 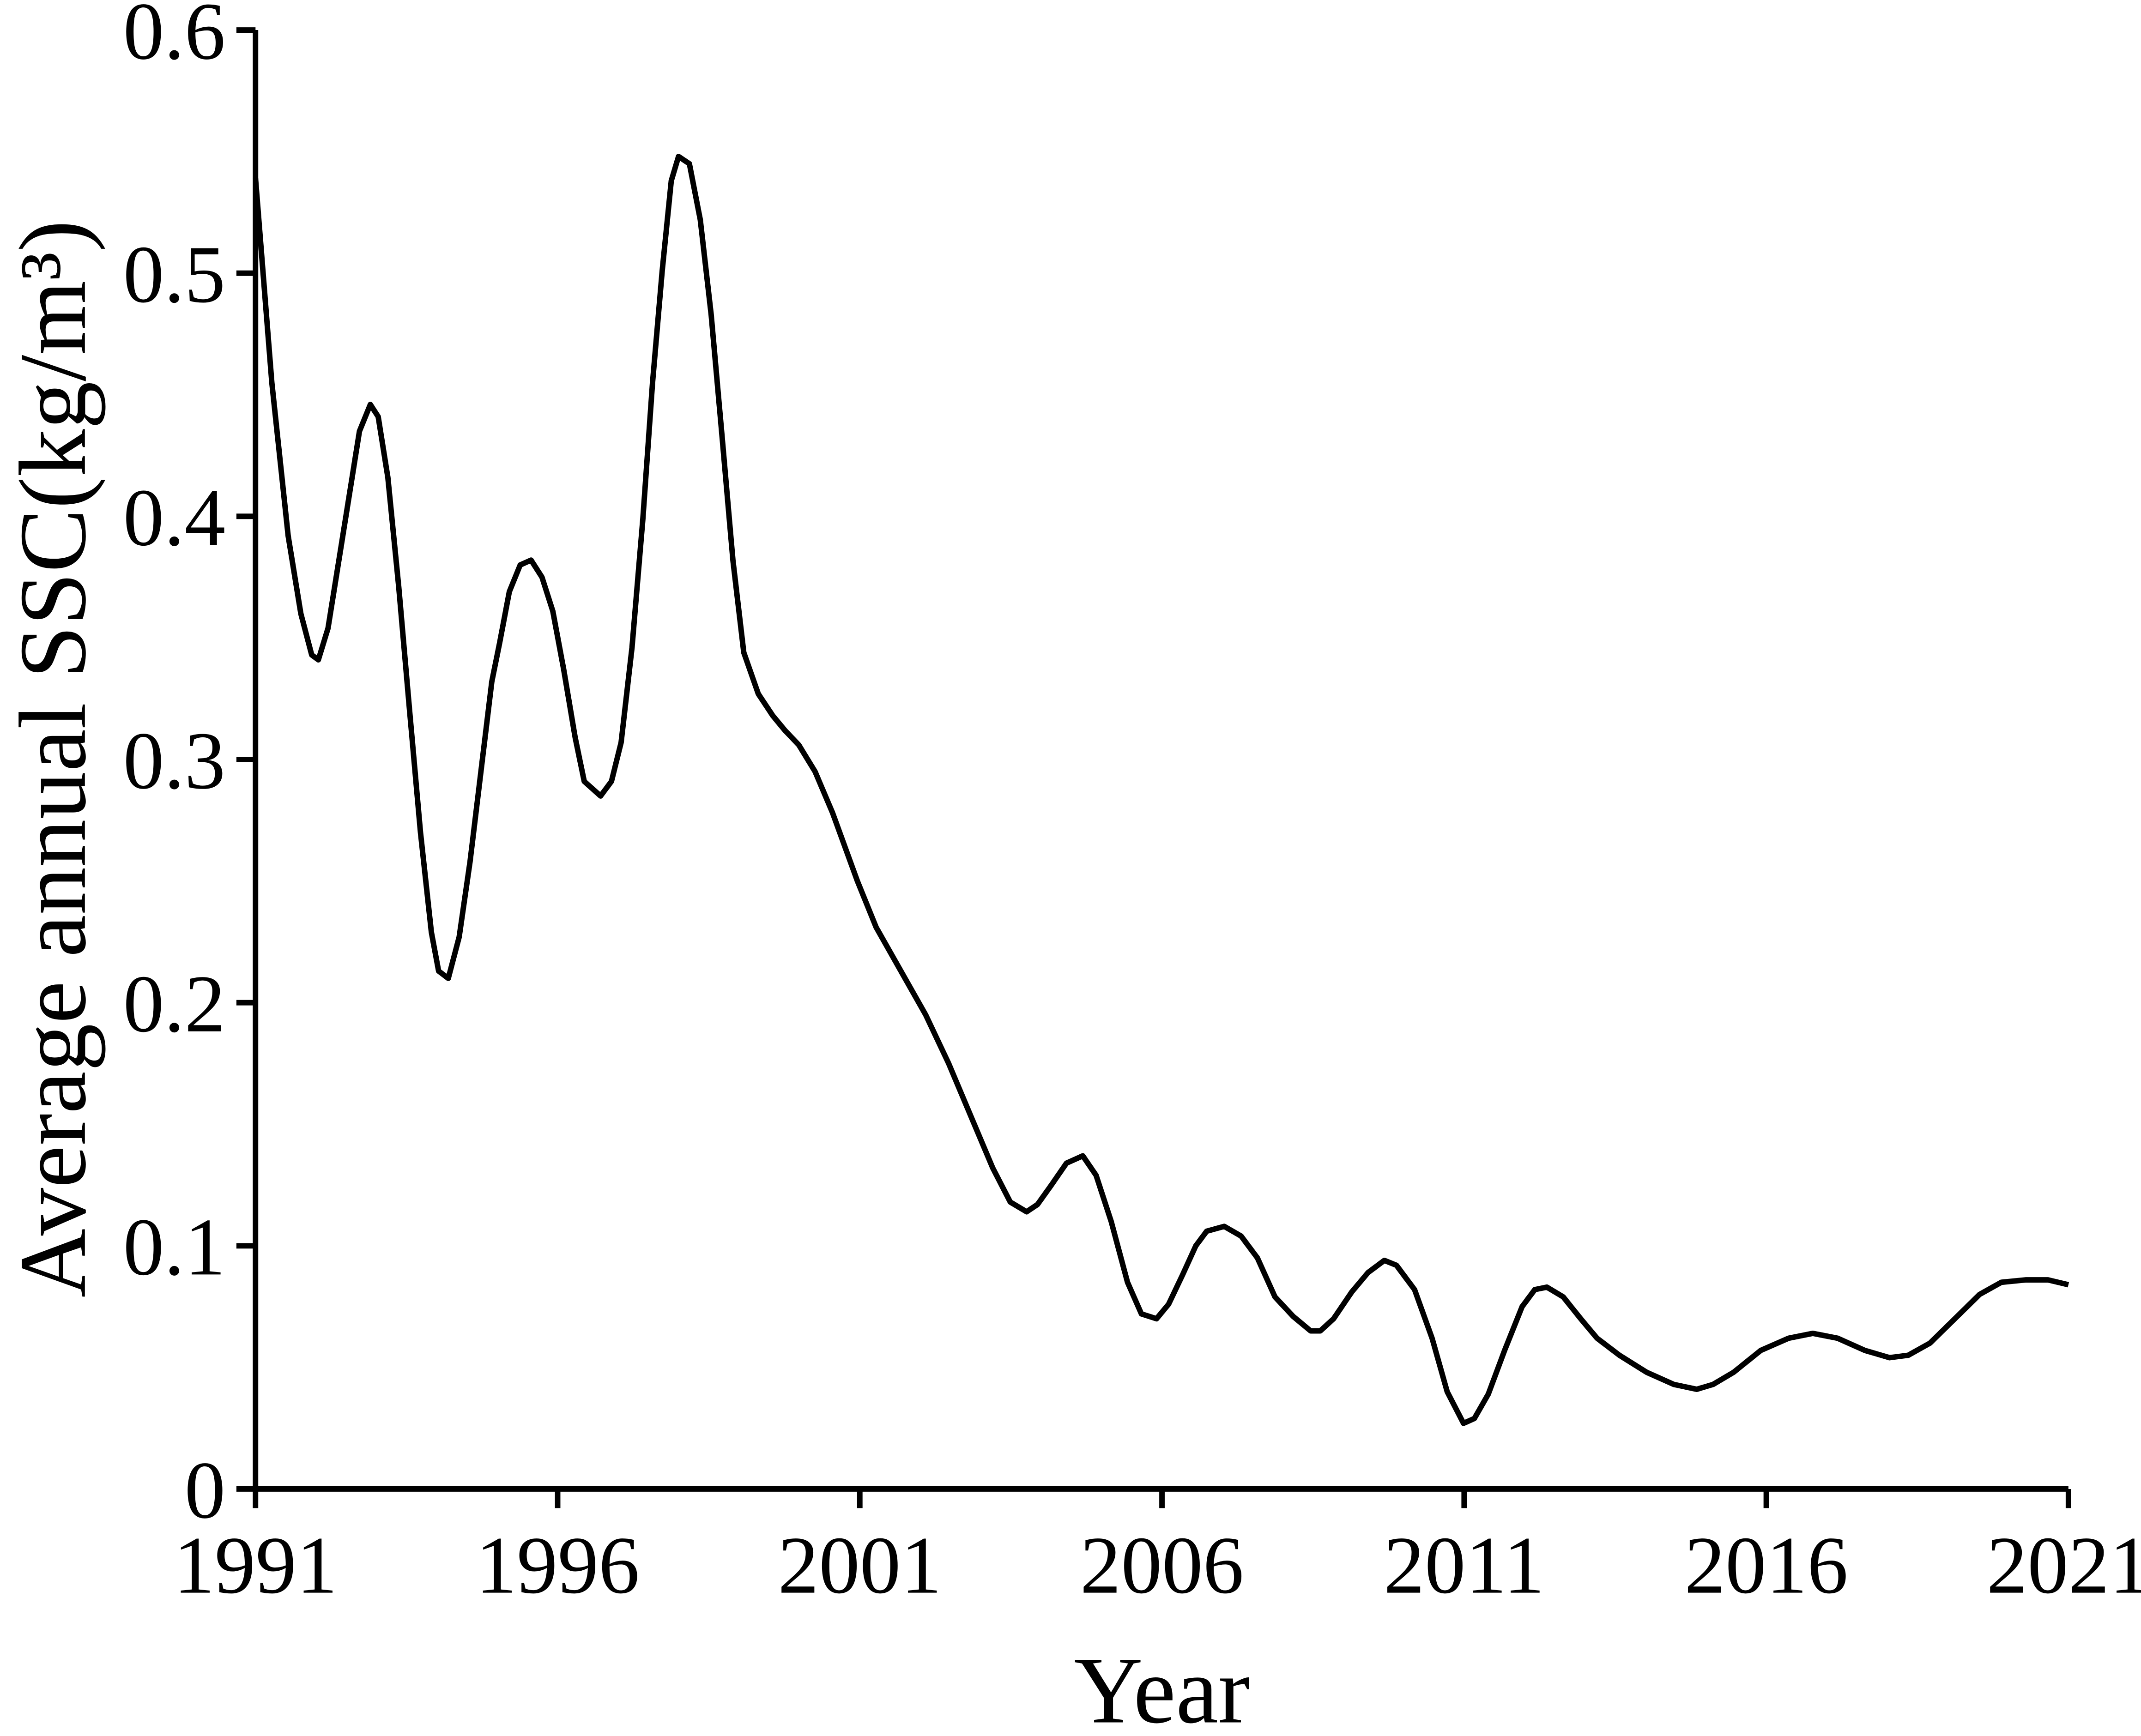 I want to click on y-tick-label: 0.1, so click(x=174, y=1247).